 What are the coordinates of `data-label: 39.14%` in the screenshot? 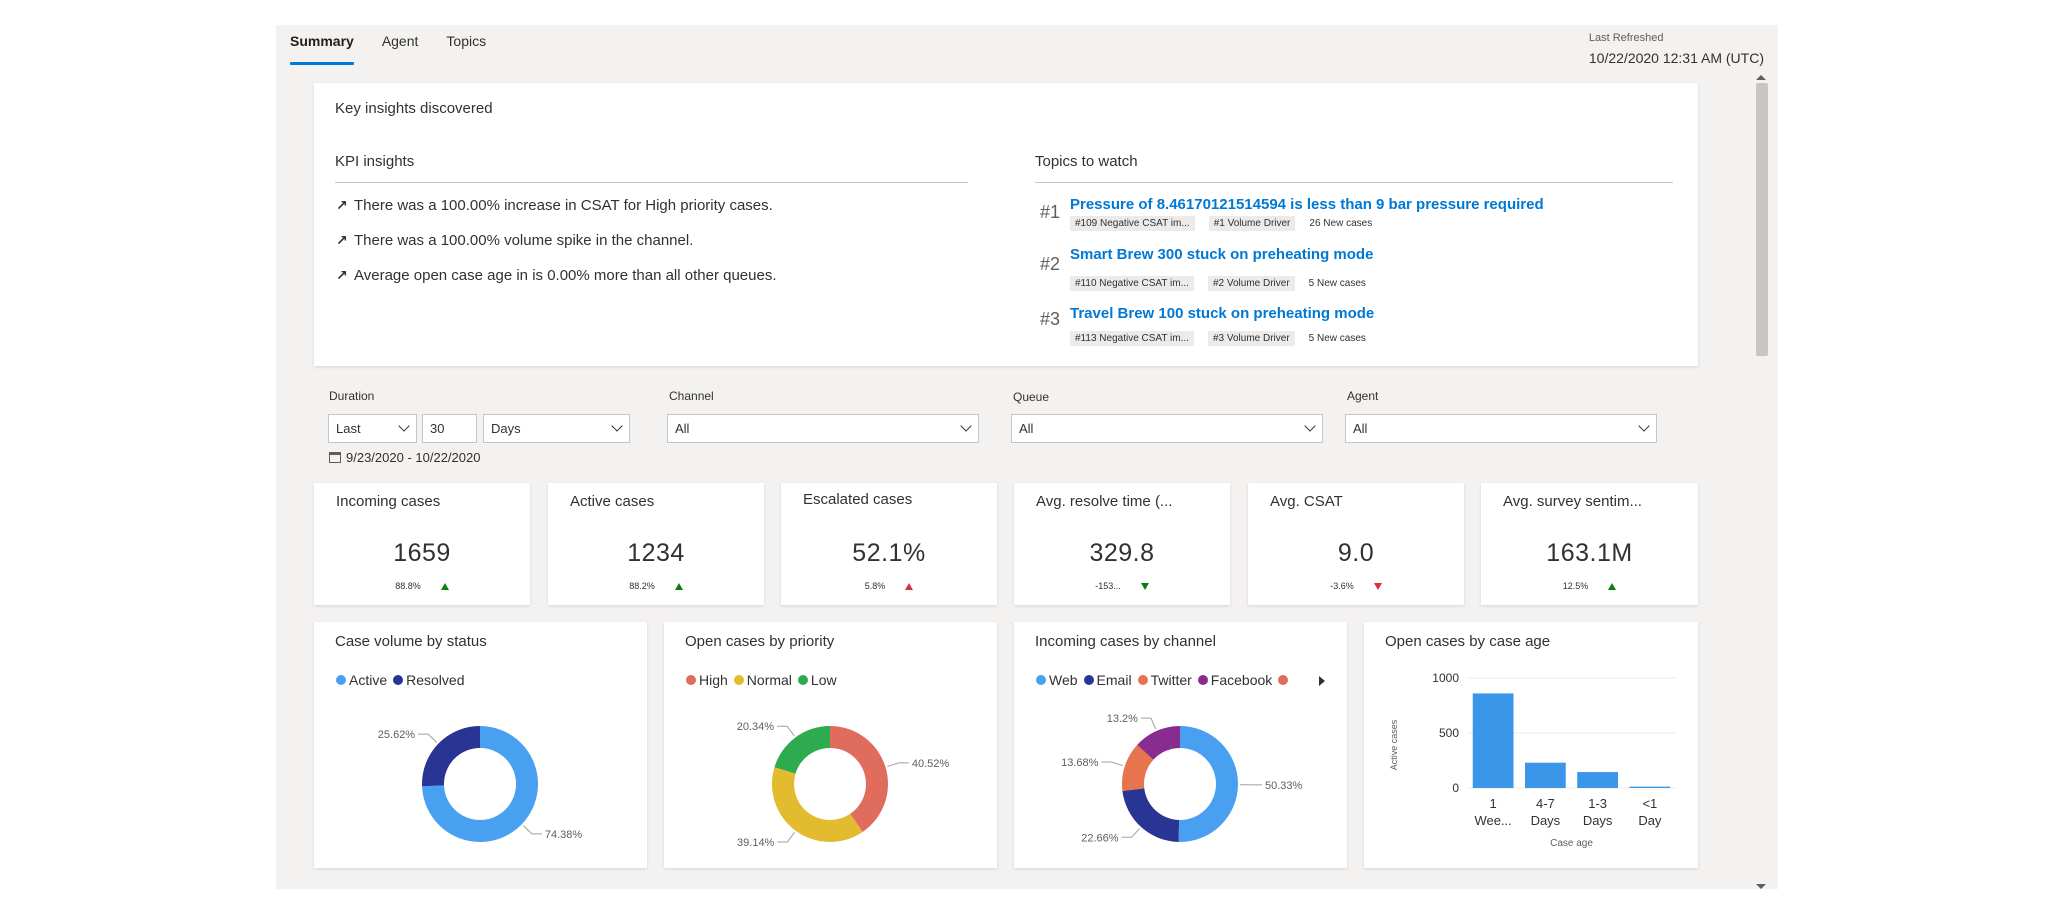 It's located at (756, 843).